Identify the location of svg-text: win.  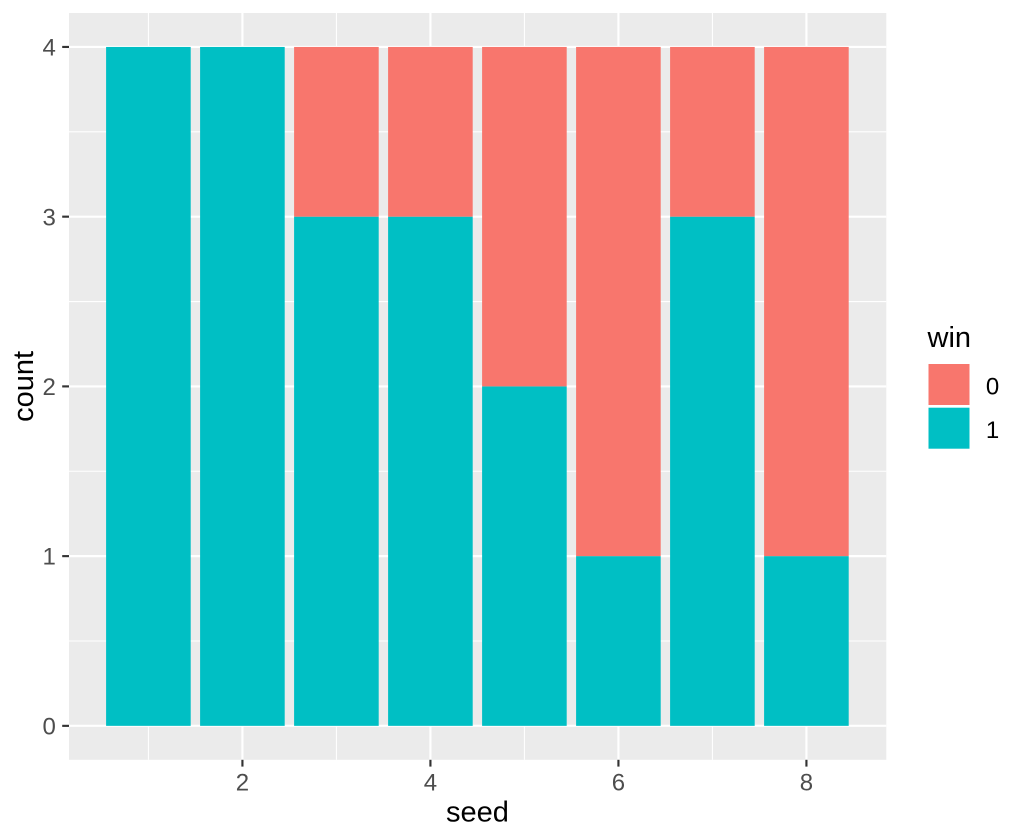
(949, 338).